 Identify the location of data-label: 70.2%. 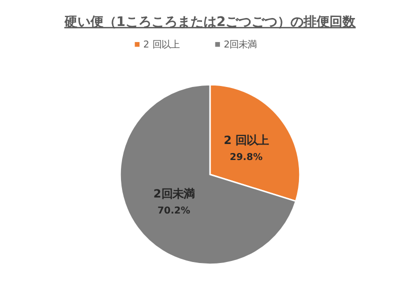
(174, 210).